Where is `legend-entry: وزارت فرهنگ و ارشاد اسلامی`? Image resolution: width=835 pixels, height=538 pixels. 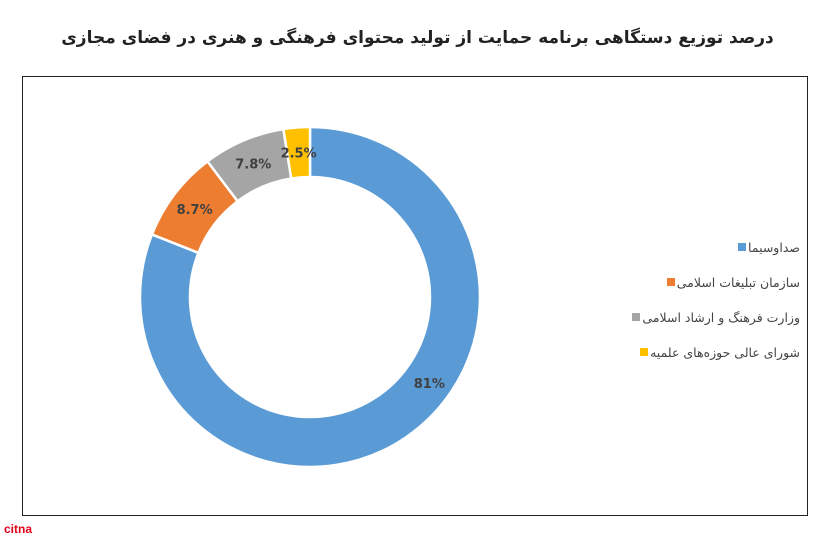
legend-entry: وزارت فرهنگ و ارشاد اسلامی is located at coordinates (700, 317).